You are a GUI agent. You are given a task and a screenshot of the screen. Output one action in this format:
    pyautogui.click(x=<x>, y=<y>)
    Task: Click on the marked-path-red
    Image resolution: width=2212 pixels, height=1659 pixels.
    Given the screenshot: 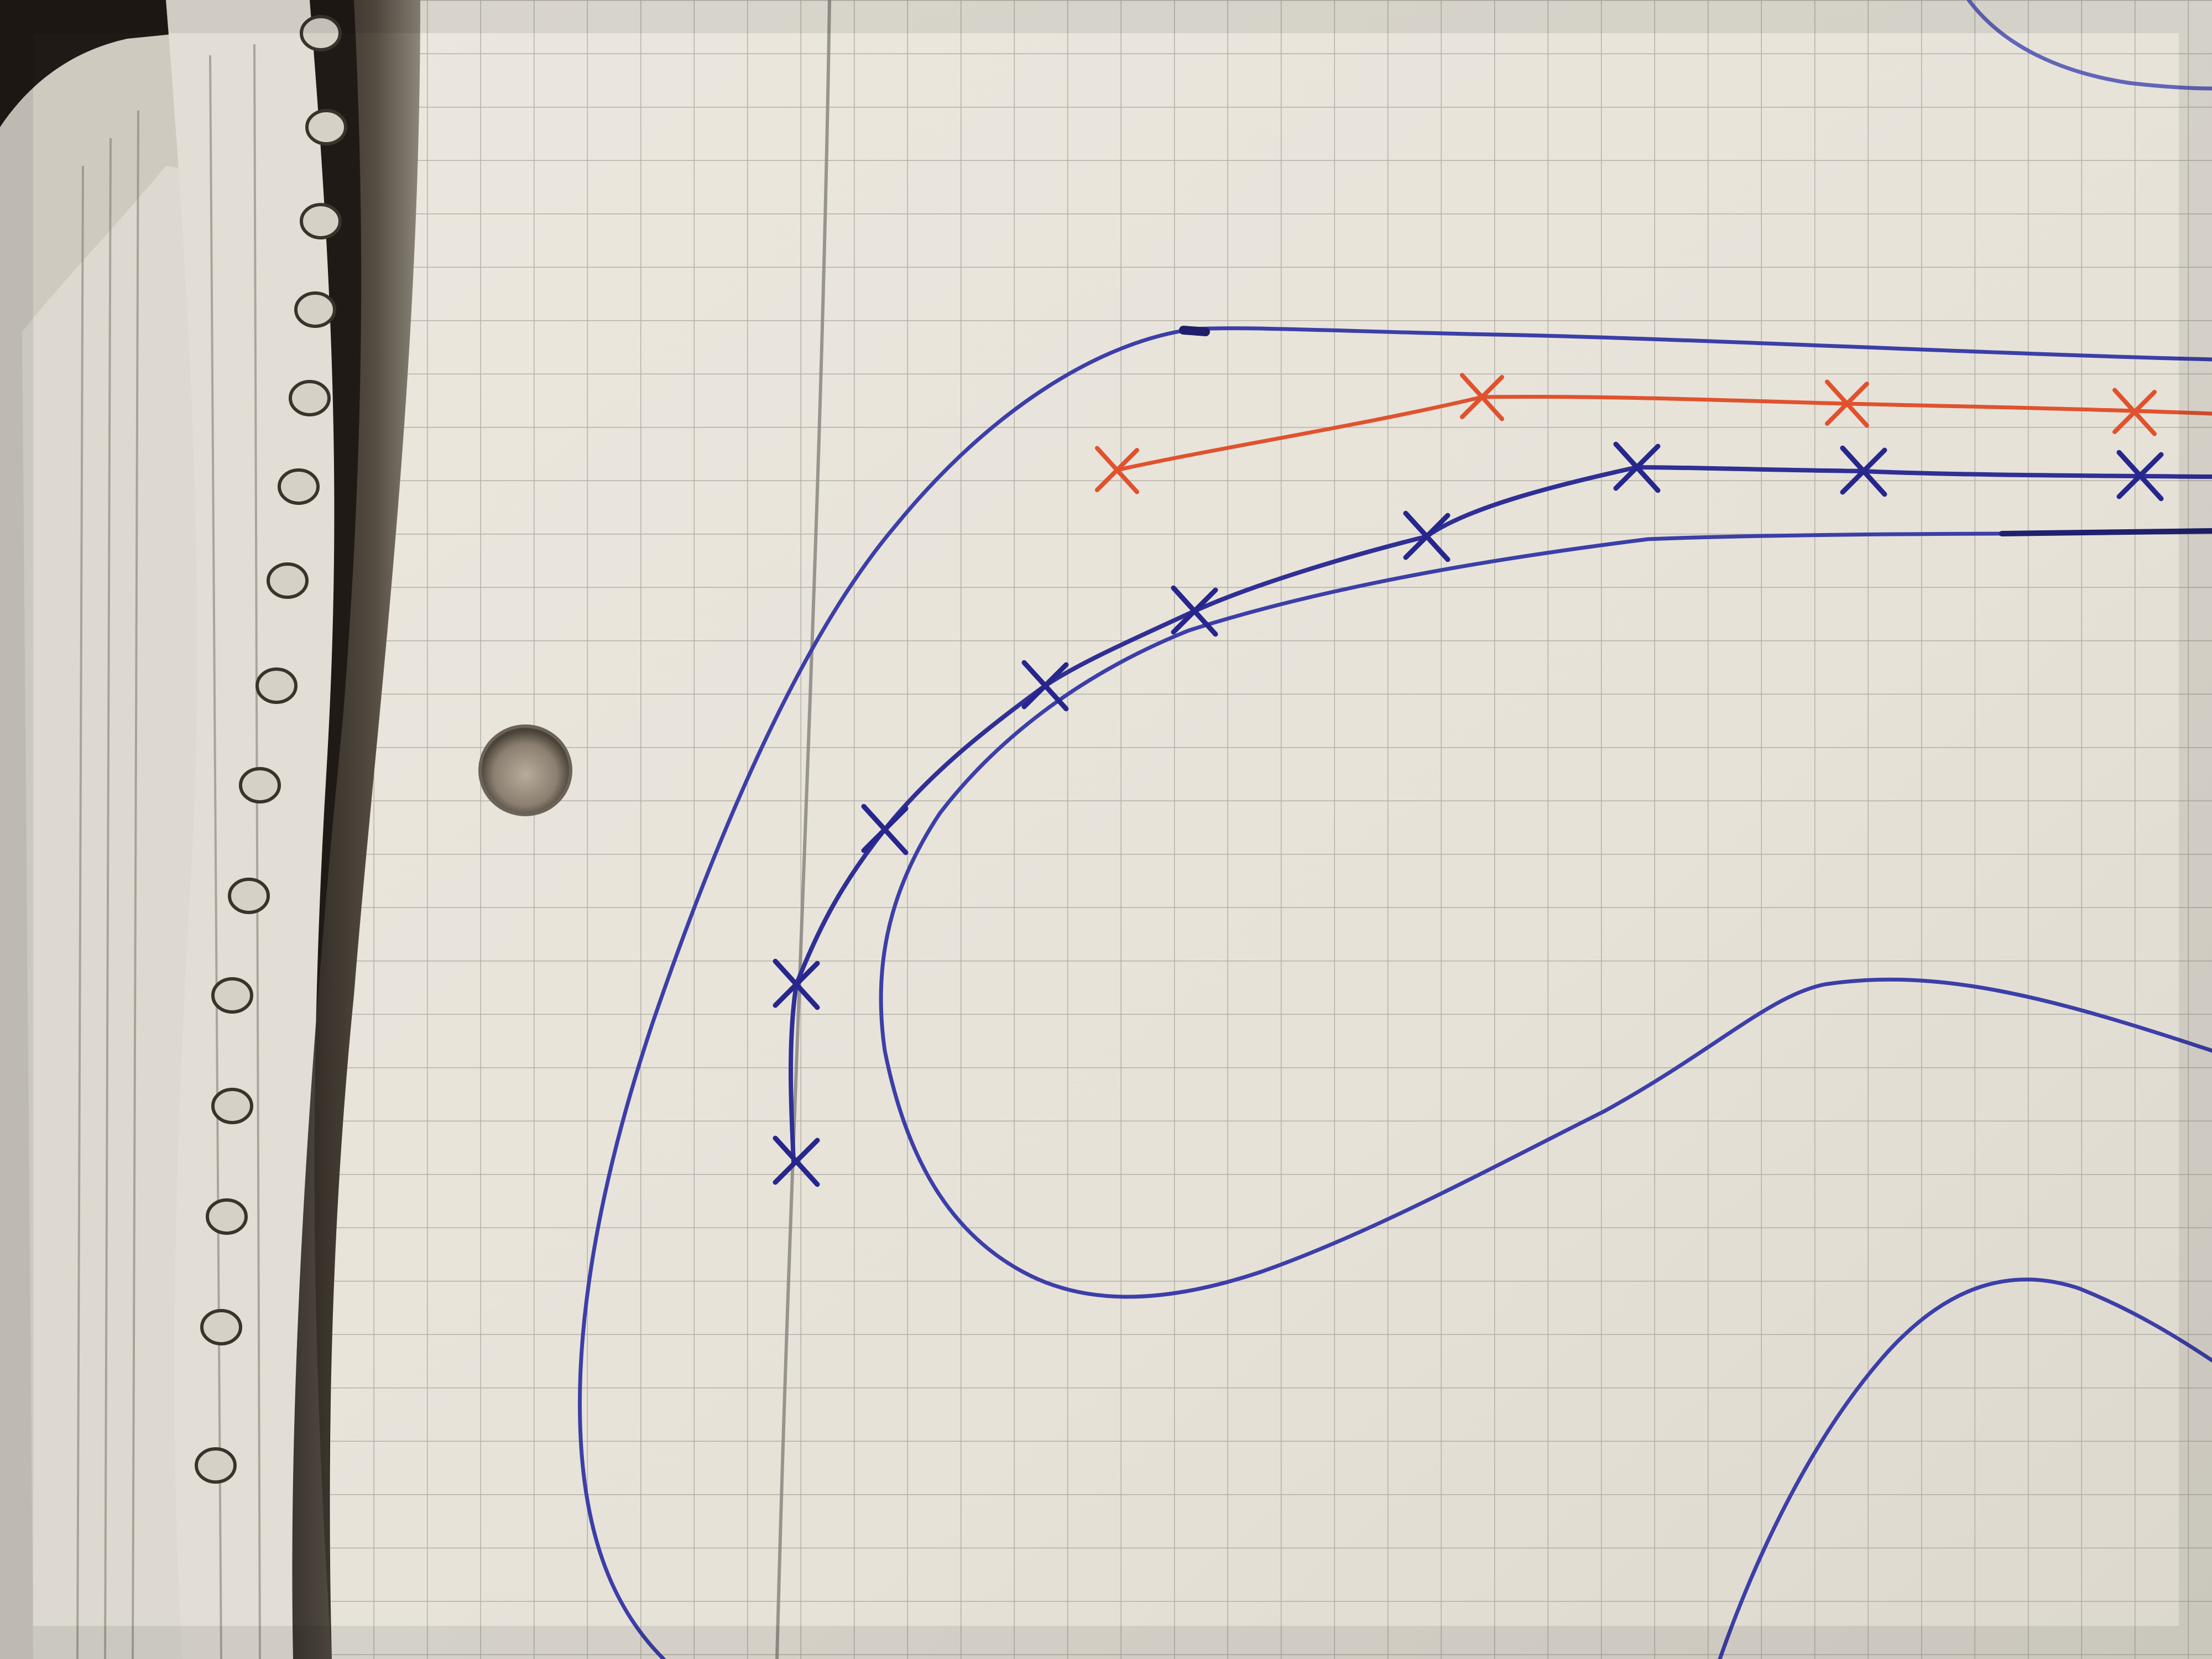 What is the action you would take?
    pyautogui.click(x=1664, y=433)
    